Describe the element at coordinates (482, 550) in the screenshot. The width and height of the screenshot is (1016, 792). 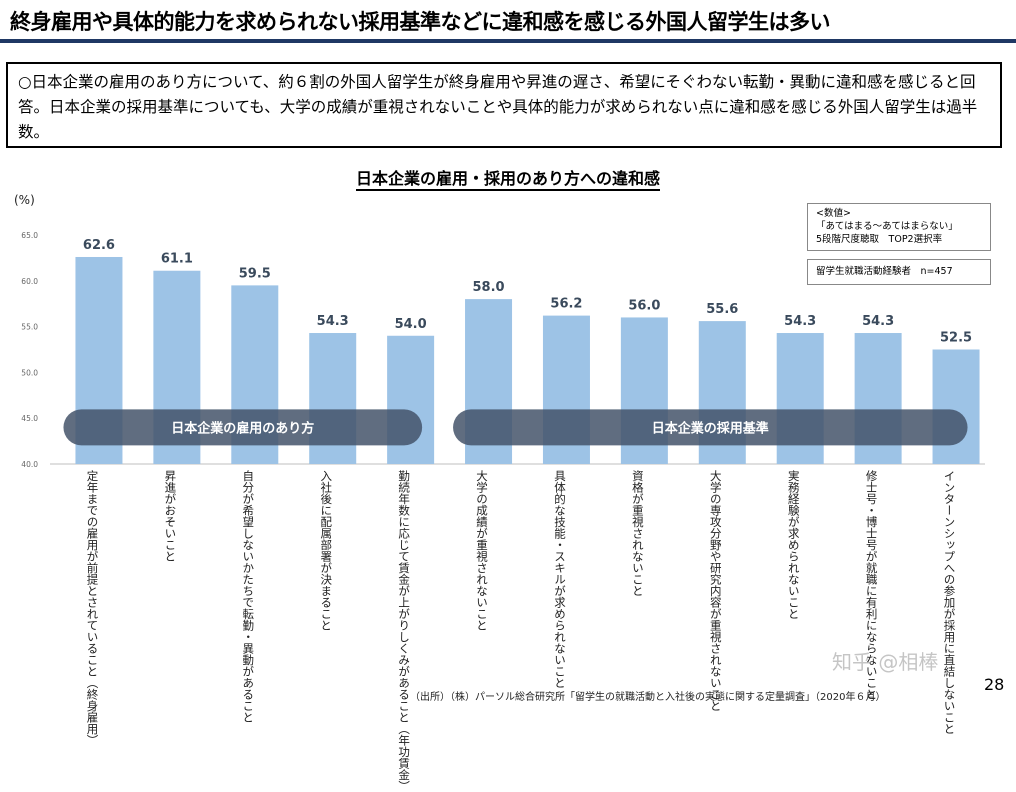
I see `category-label: 大学の成績が重視されないこと` at that location.